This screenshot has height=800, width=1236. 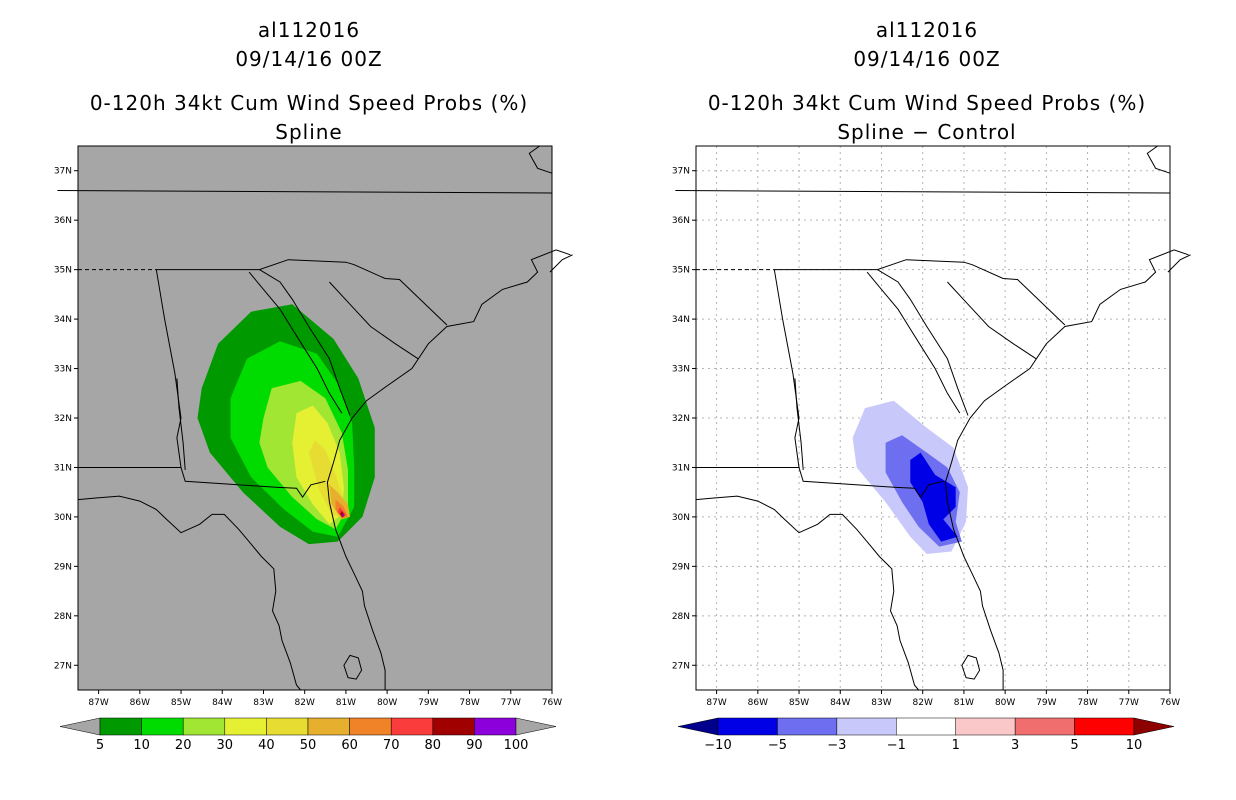 What do you see at coordinates (516, 745) in the screenshot?
I see `colorbar-label: 100` at bounding box center [516, 745].